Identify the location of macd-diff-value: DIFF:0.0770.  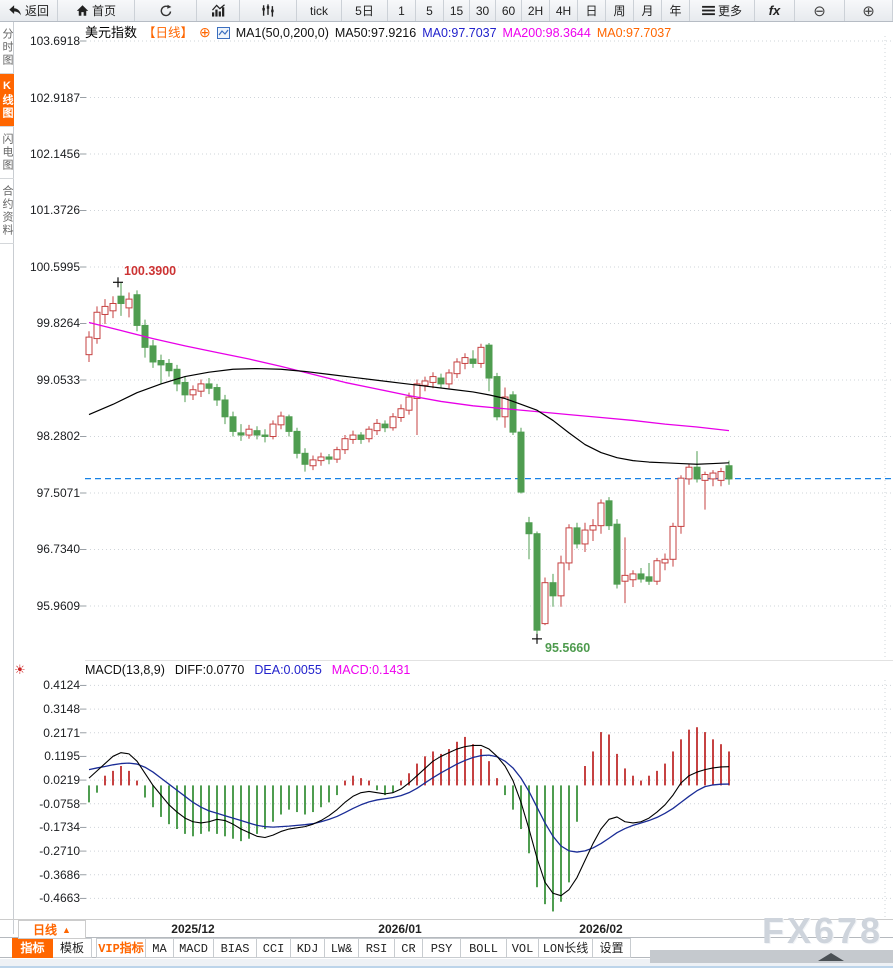
(209, 670).